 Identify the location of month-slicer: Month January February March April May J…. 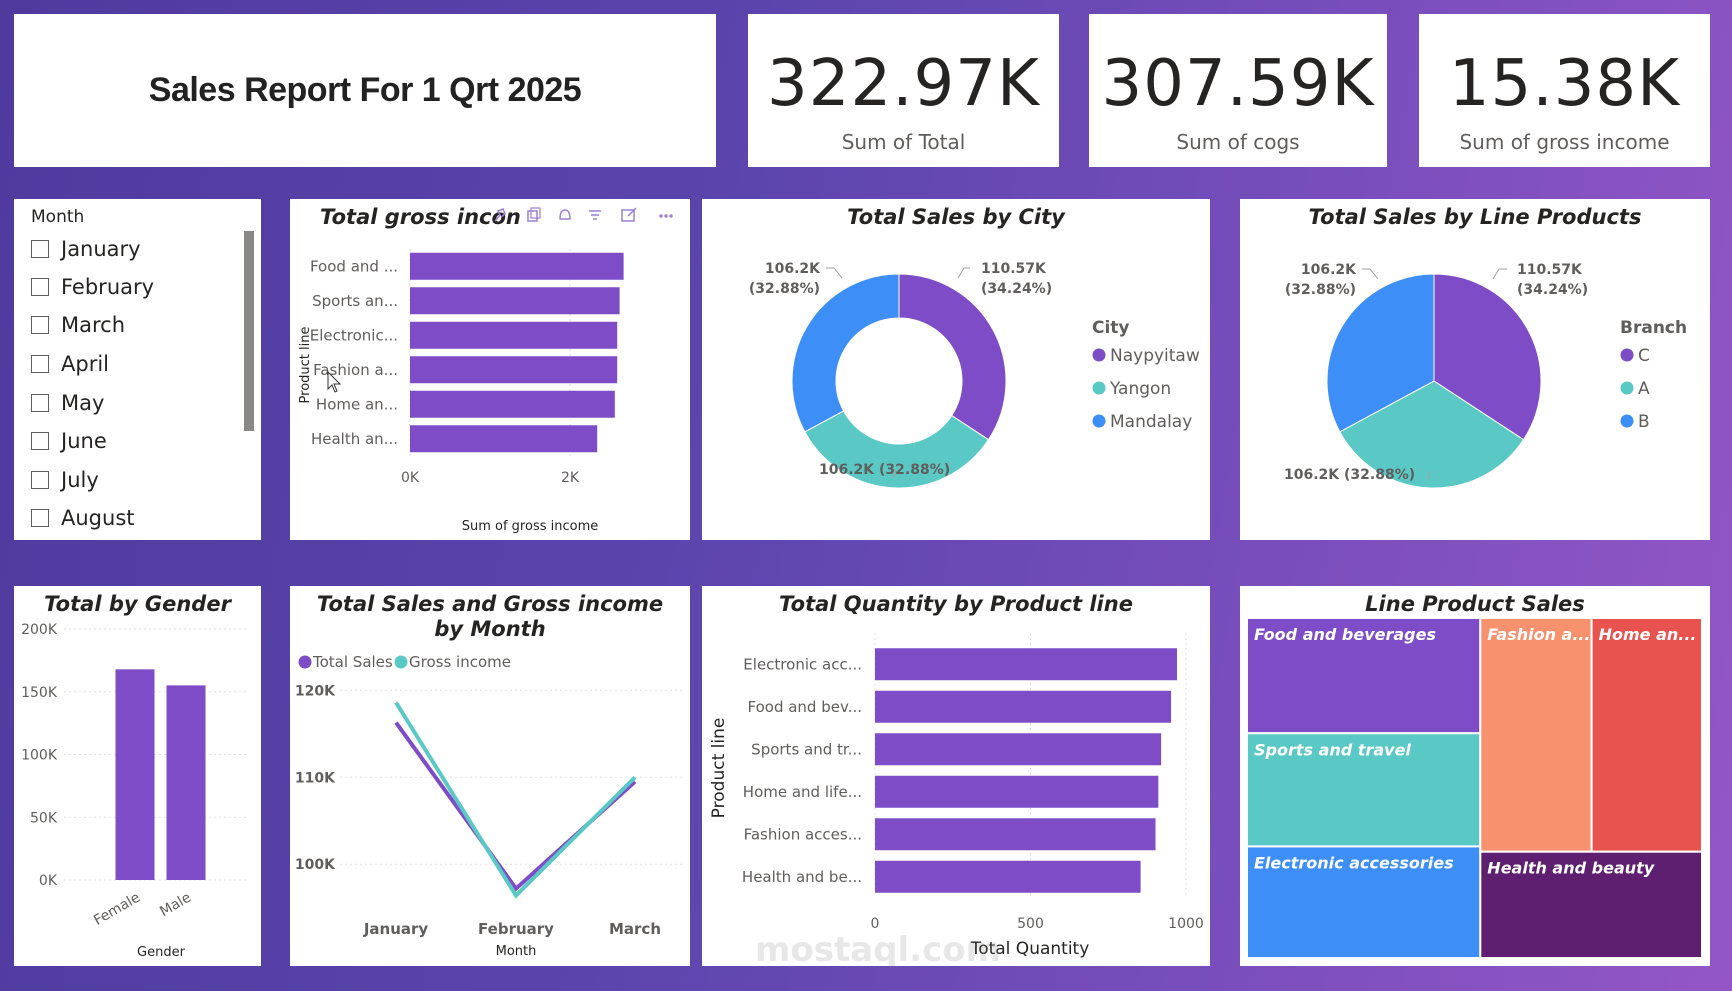
(137, 369).